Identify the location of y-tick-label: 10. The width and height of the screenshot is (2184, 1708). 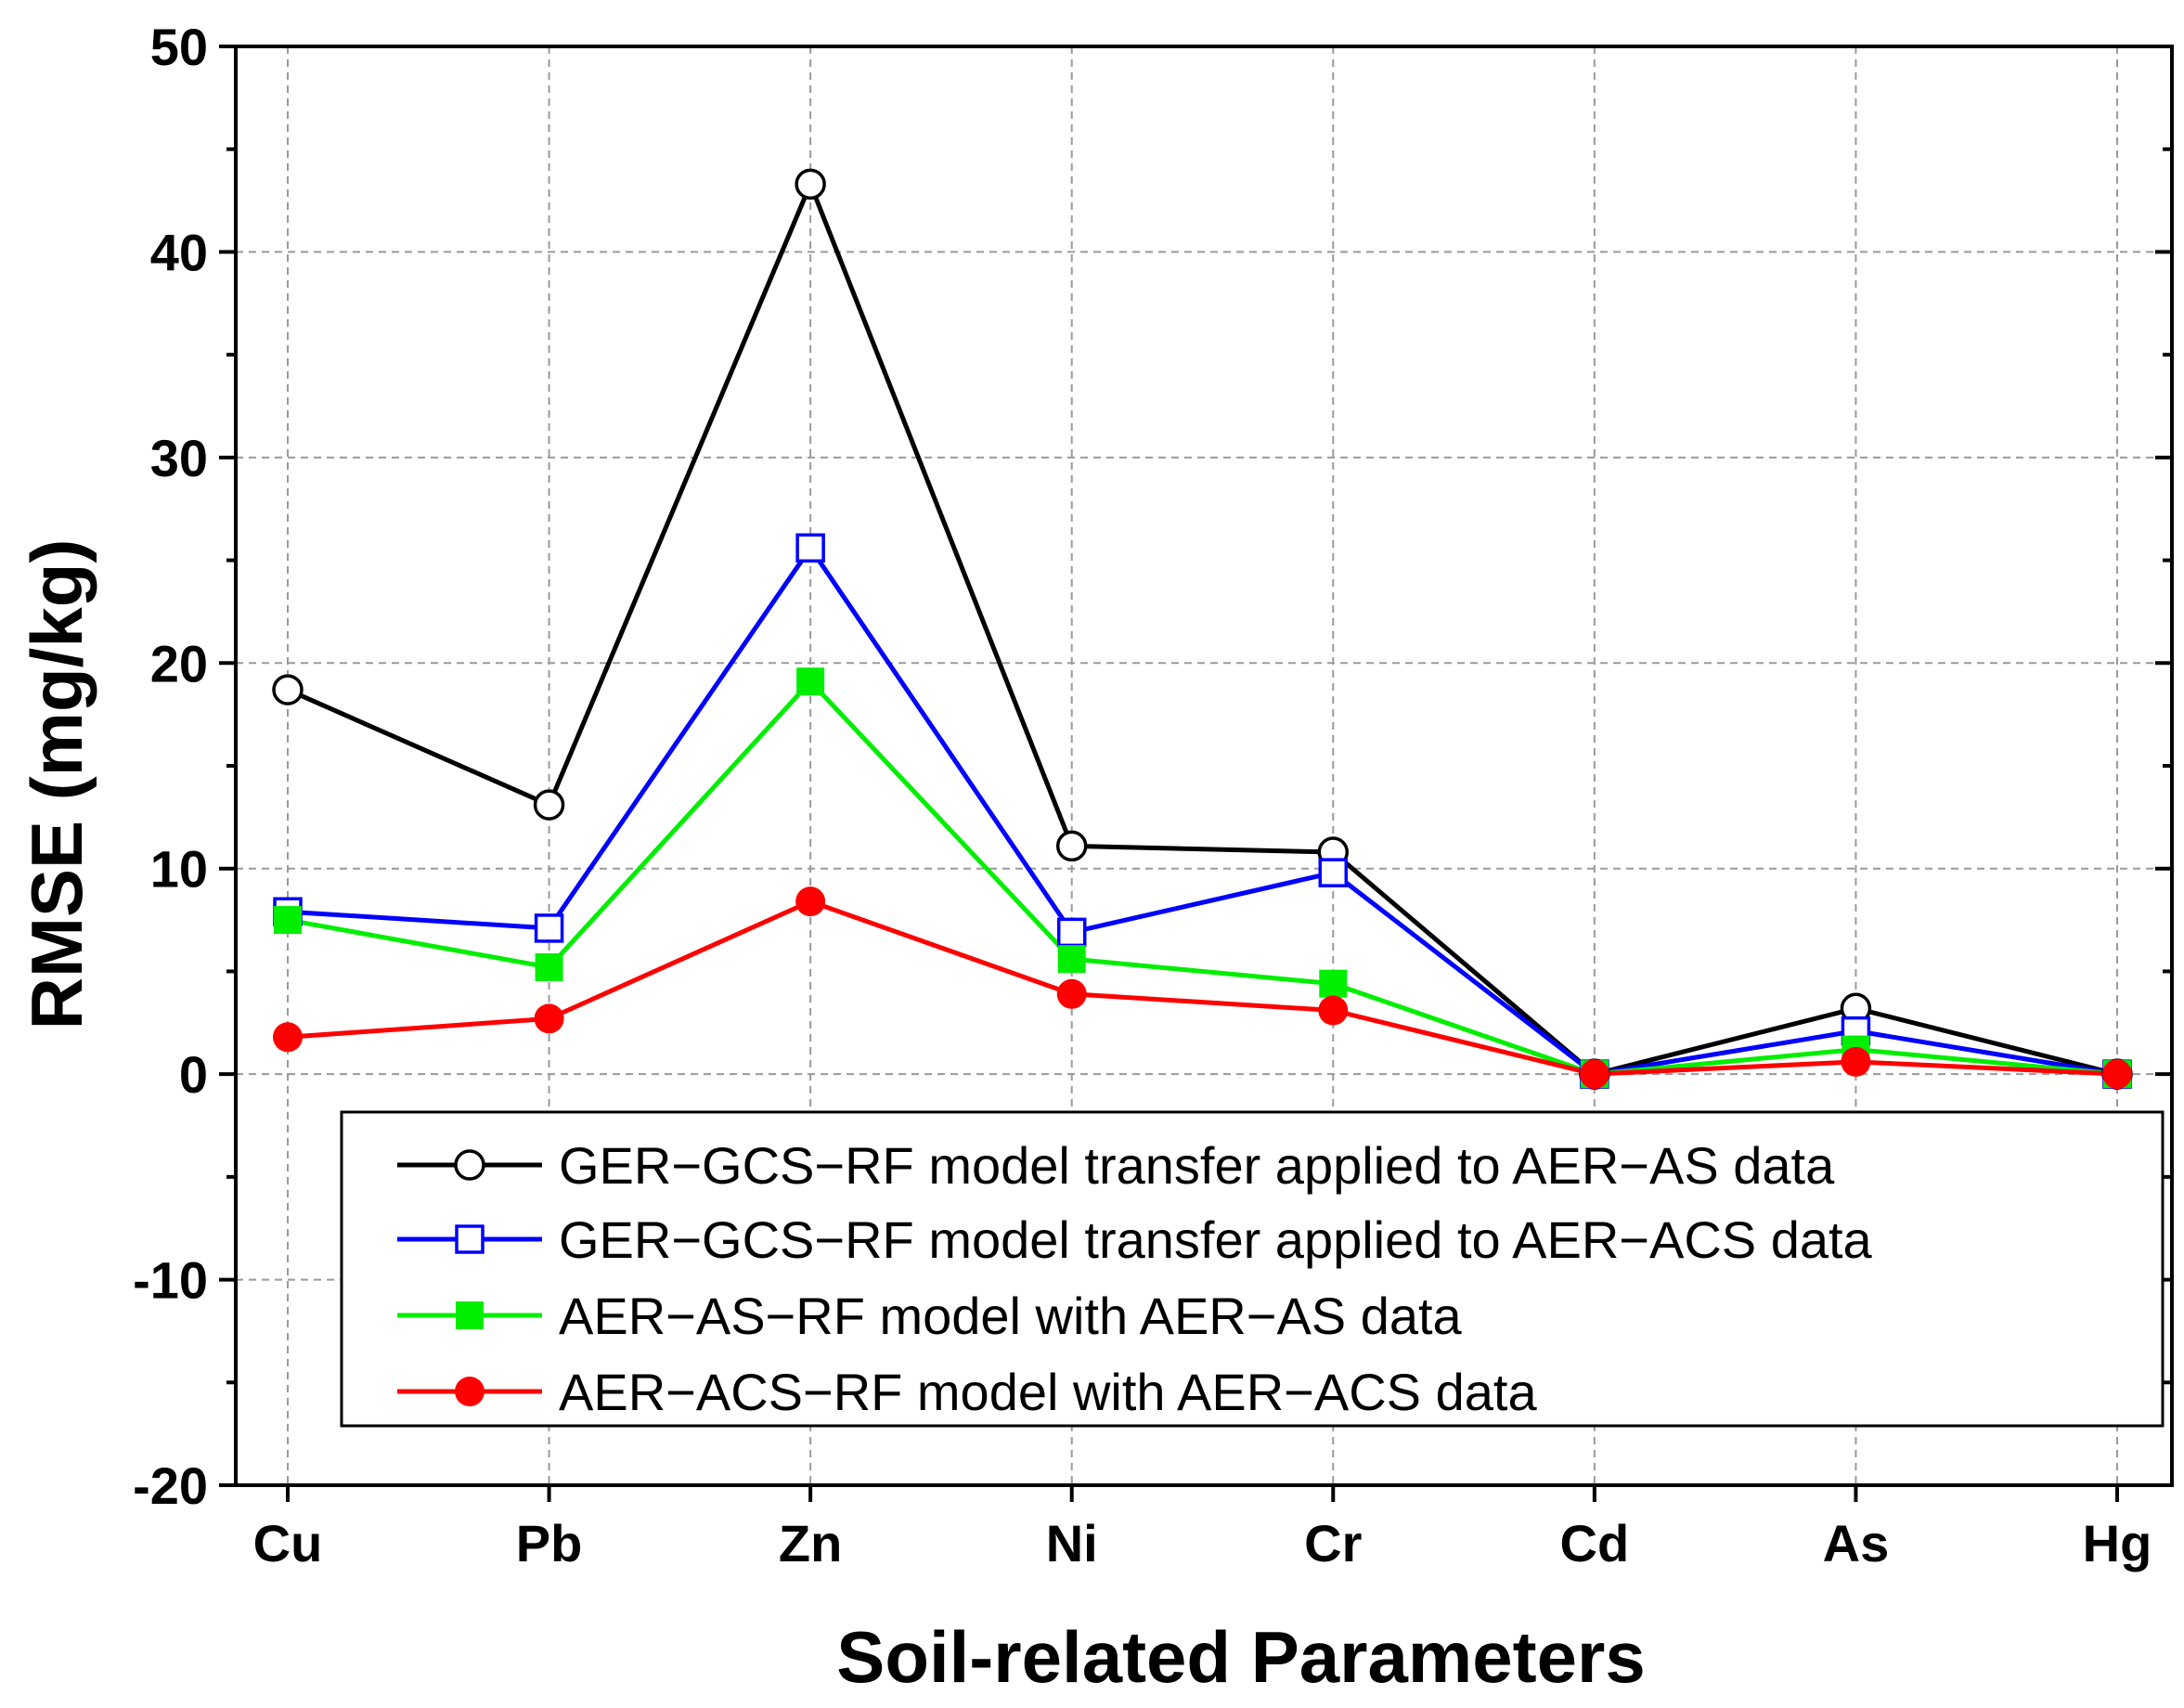
(179, 869).